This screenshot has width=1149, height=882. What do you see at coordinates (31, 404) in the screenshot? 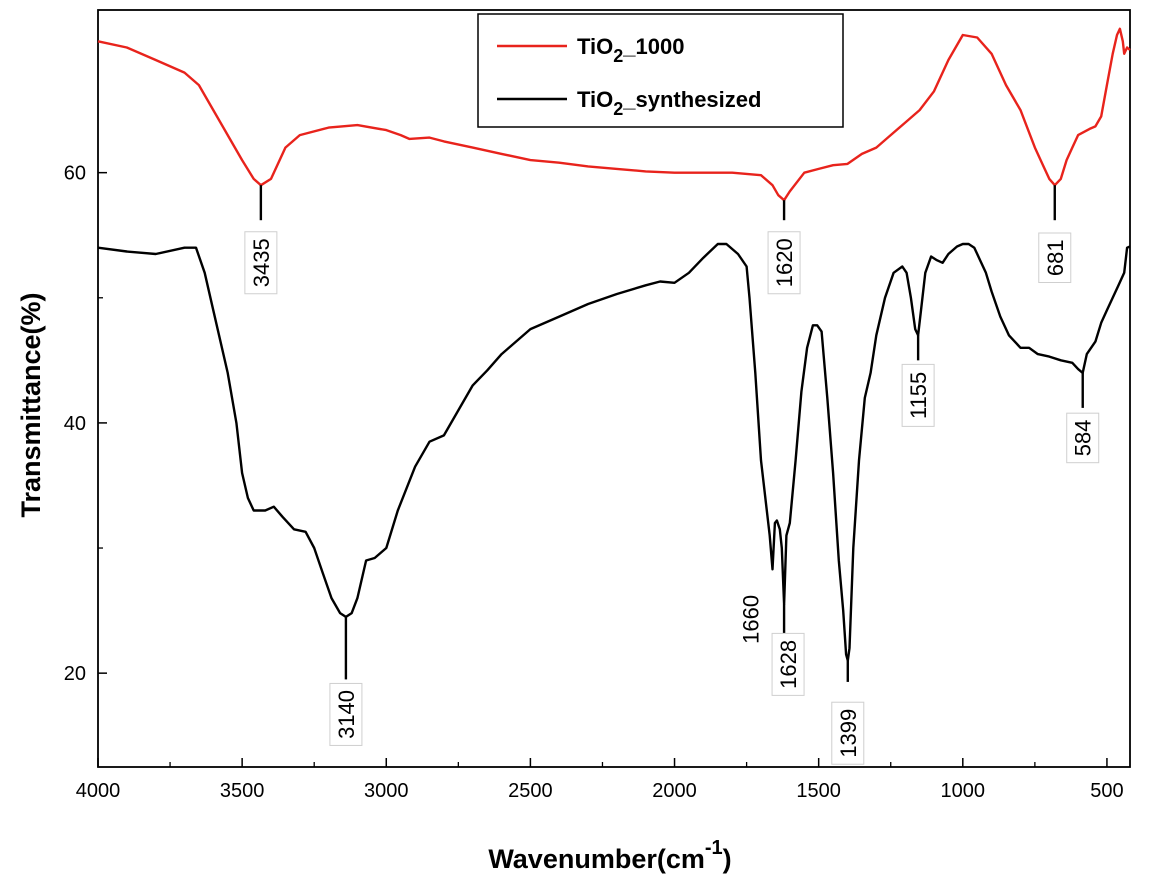
I see `y-axis-title: Transmittance(%)` at bounding box center [31, 404].